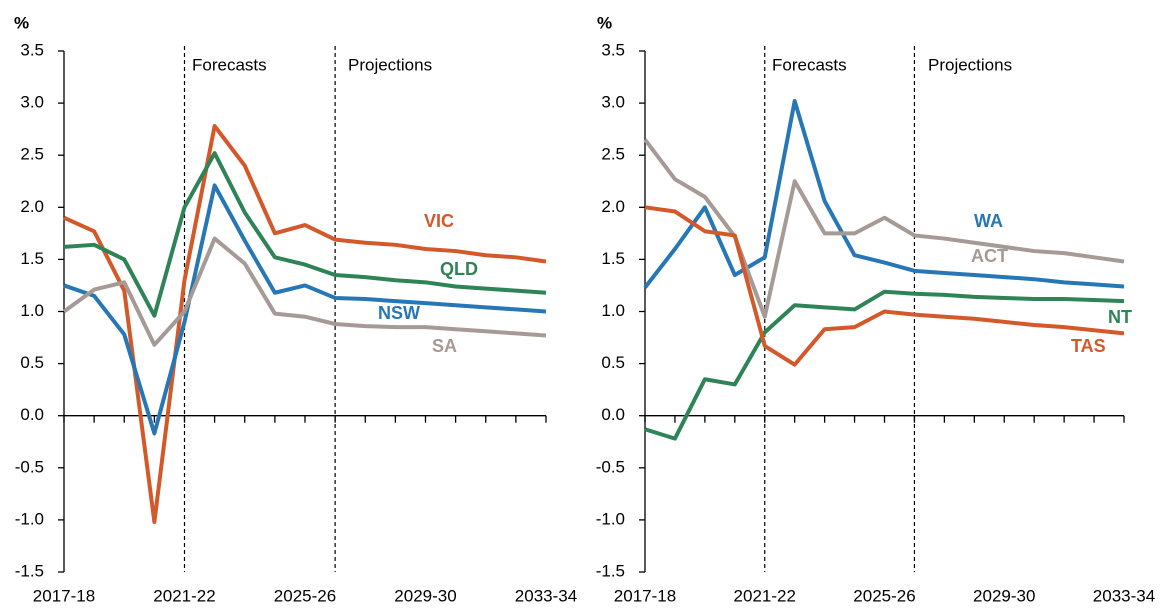 The height and width of the screenshot is (608, 1167). Describe the element at coordinates (459, 269) in the screenshot. I see `series-label: QLD` at that location.